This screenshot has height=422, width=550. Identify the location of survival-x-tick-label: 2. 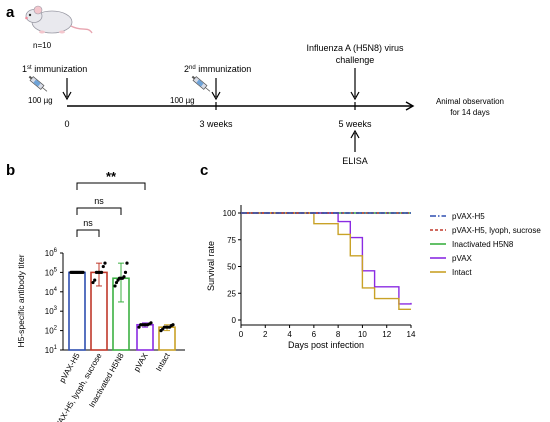
(265, 334).